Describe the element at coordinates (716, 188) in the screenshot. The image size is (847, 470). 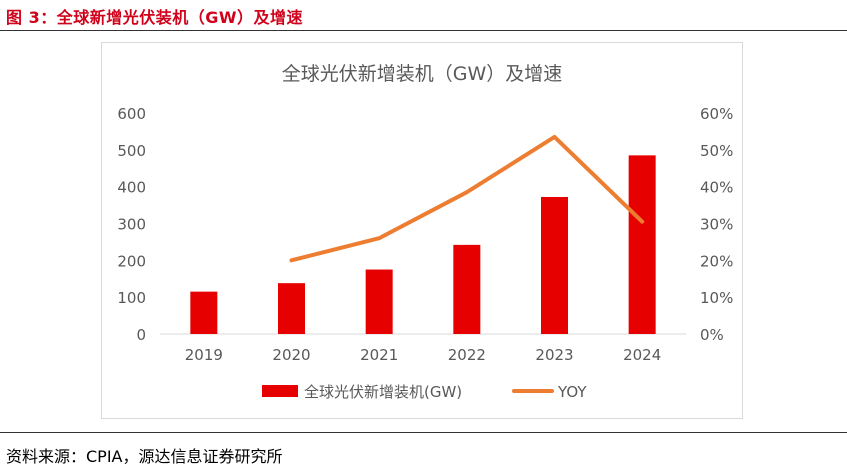
I see `right-tick-label: 40%` at that location.